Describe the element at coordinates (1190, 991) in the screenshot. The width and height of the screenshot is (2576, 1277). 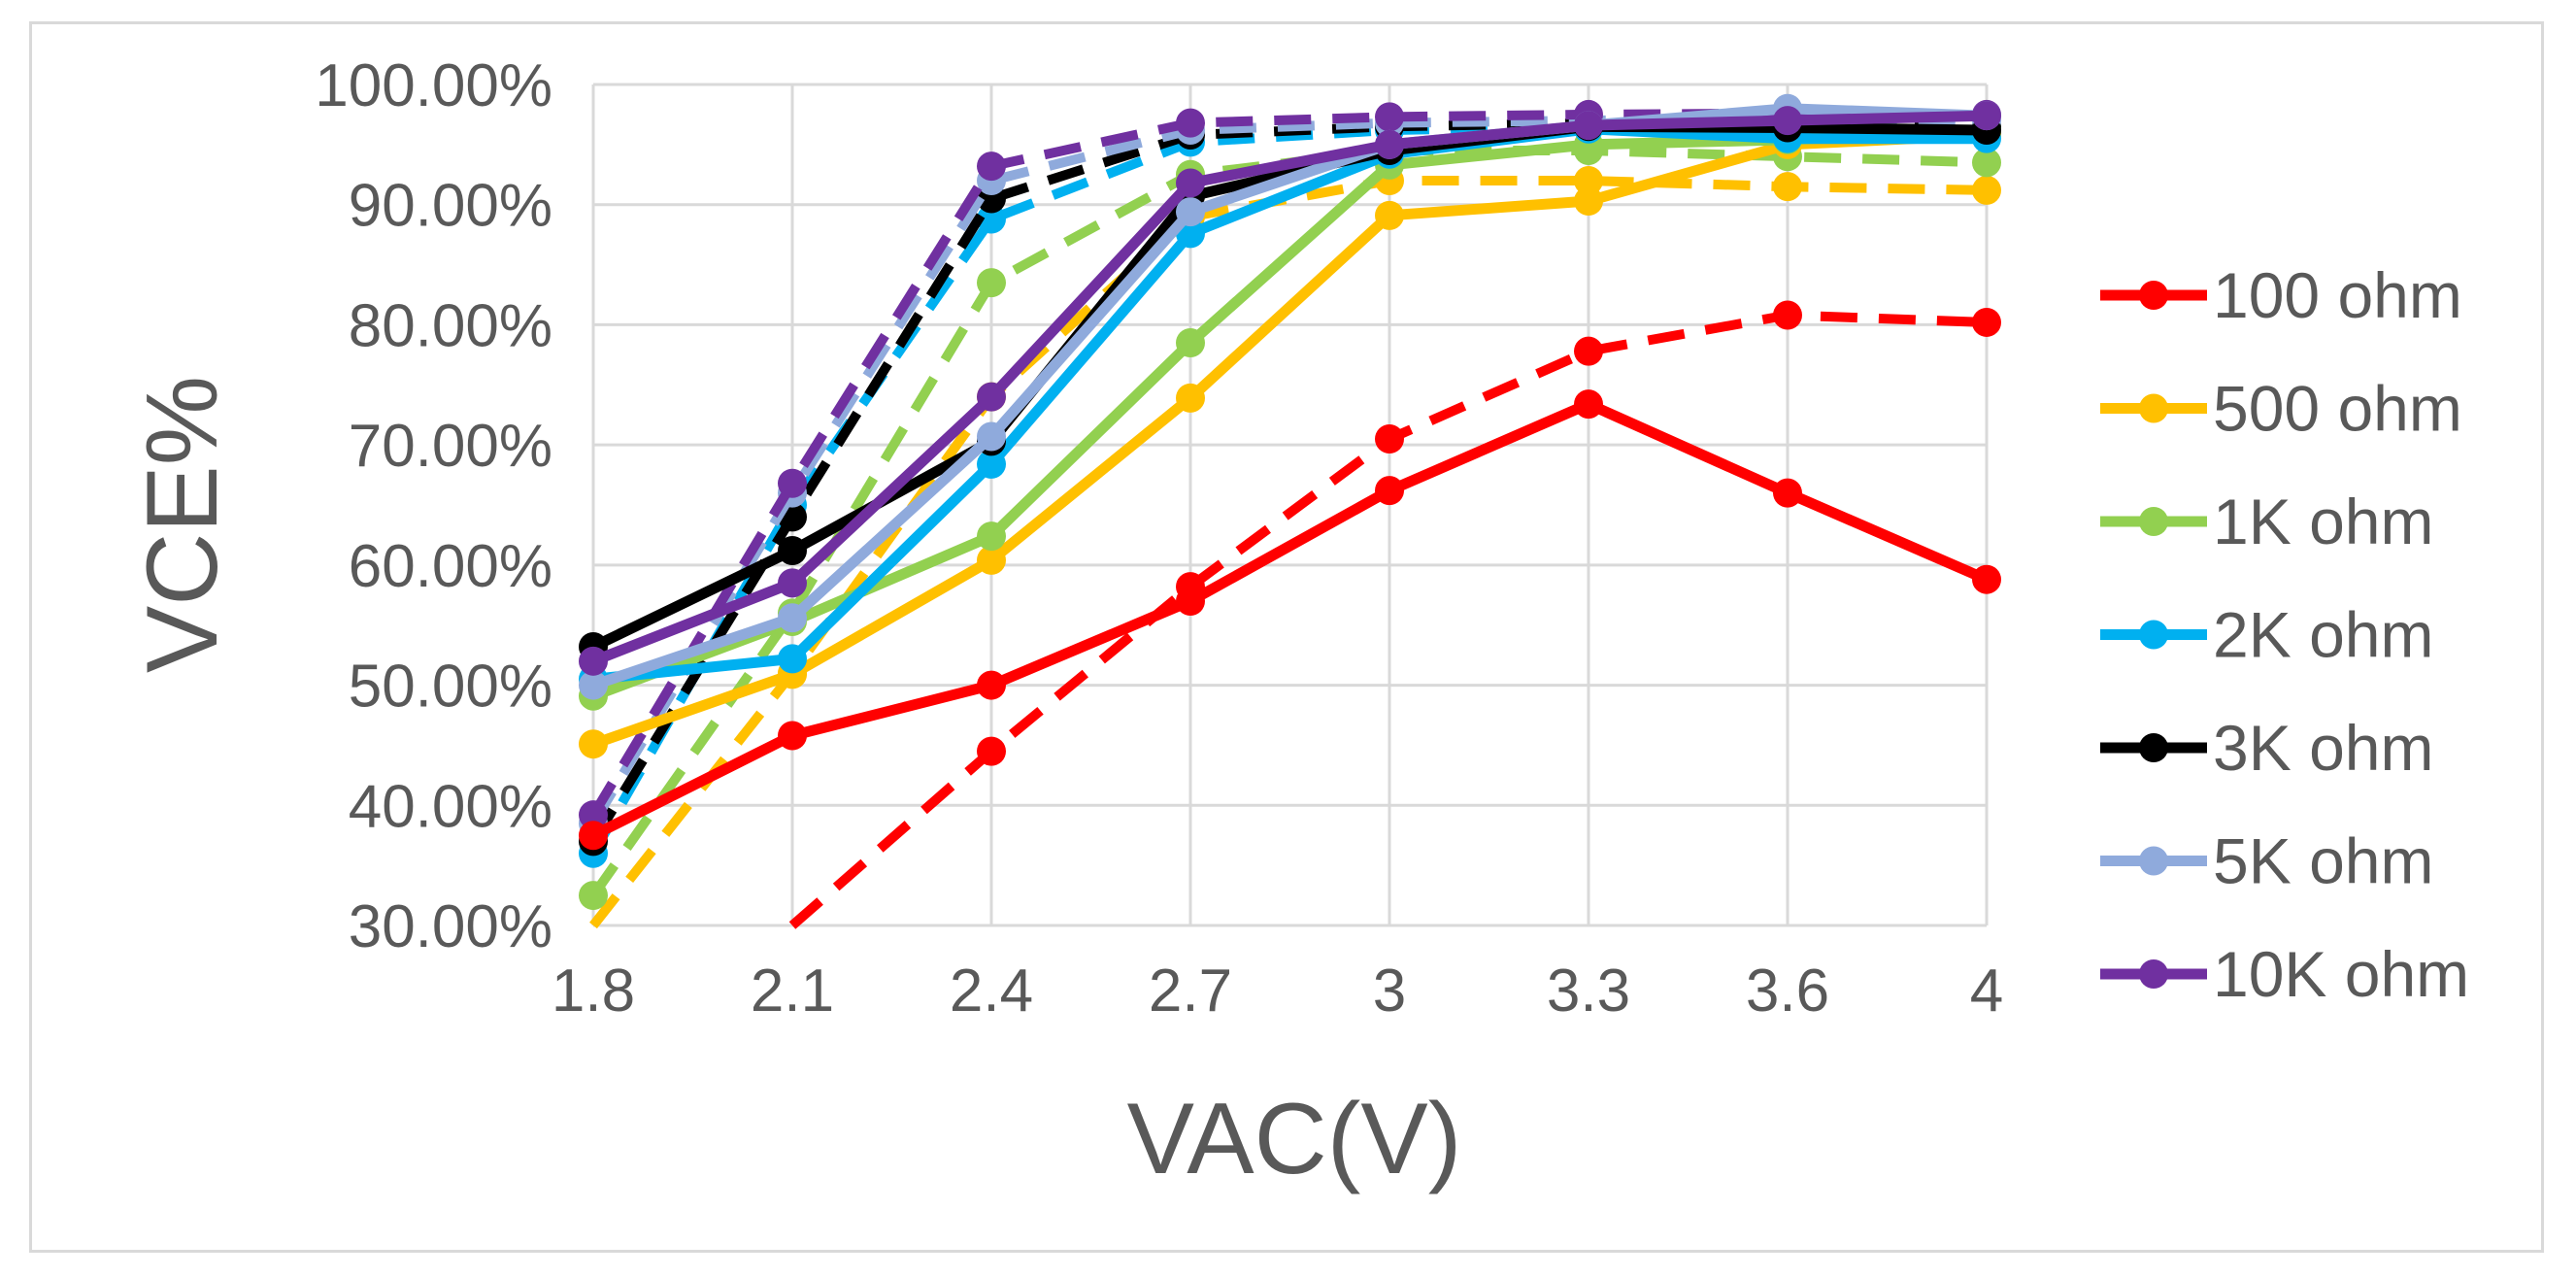
I see `x-tick-label: 2.7` at that location.